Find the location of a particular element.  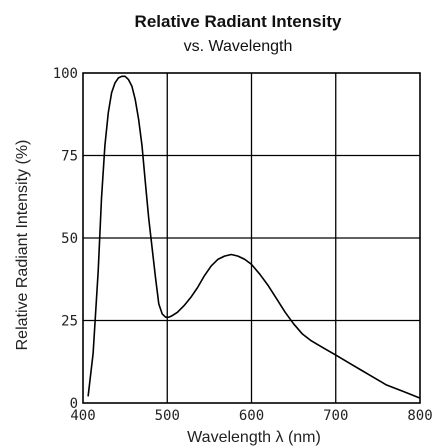

y-tick-labels: 100 75 50 25 0 is located at coordinates (65, 239).